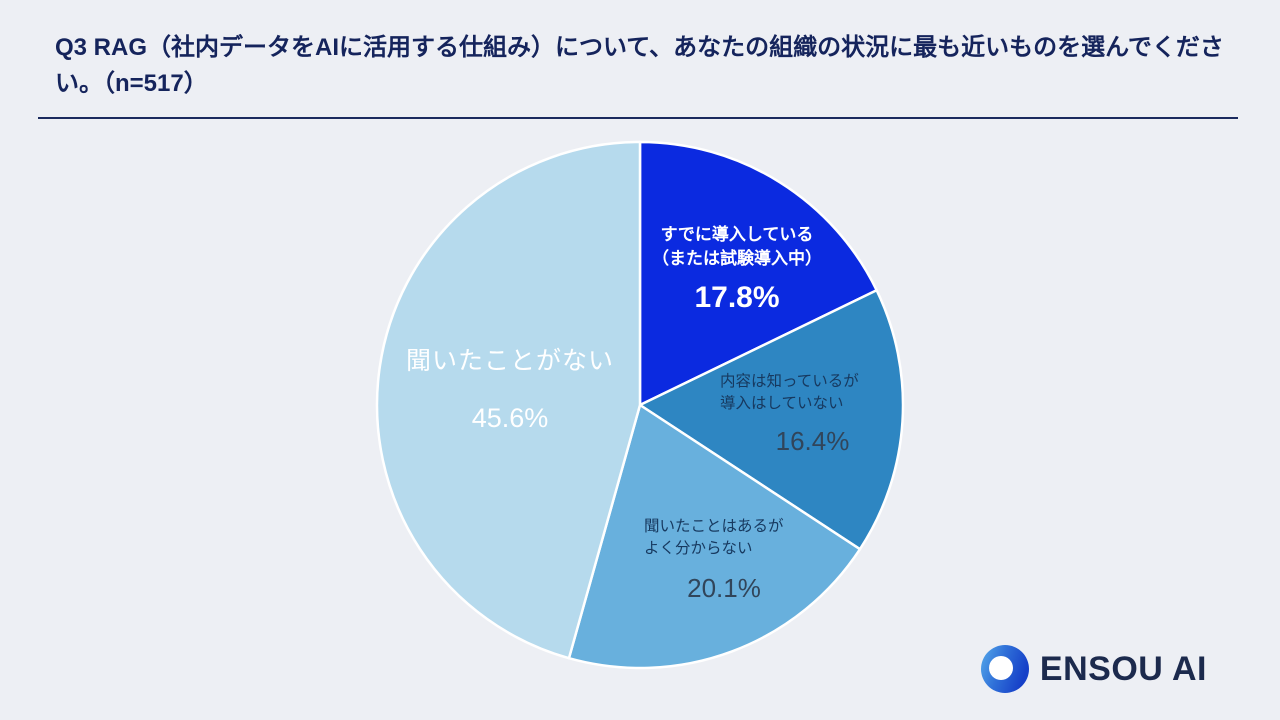  I want to click on brand-name: ENSOU AI, so click(1123, 668).